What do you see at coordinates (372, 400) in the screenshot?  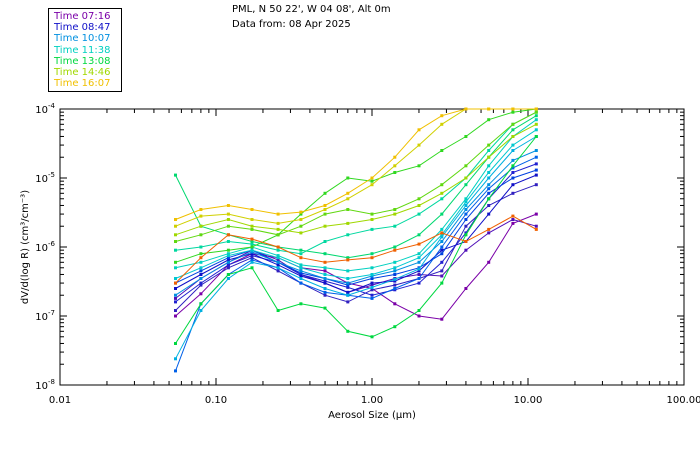 I see `x-tick-label: 1.00` at bounding box center [372, 400].